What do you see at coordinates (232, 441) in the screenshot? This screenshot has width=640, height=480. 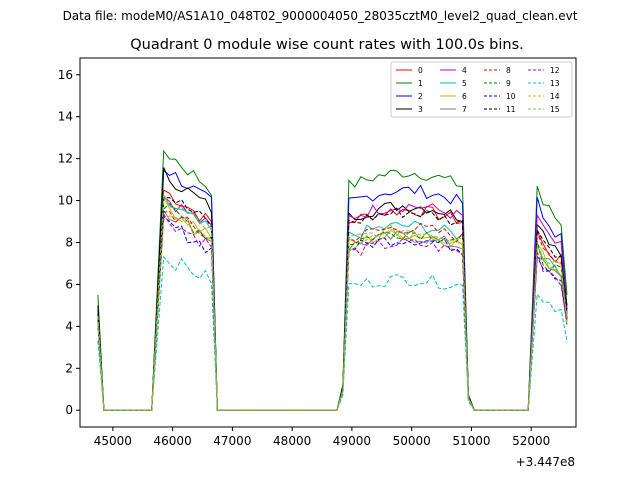 I see `x-tick-label: 47000` at bounding box center [232, 441].